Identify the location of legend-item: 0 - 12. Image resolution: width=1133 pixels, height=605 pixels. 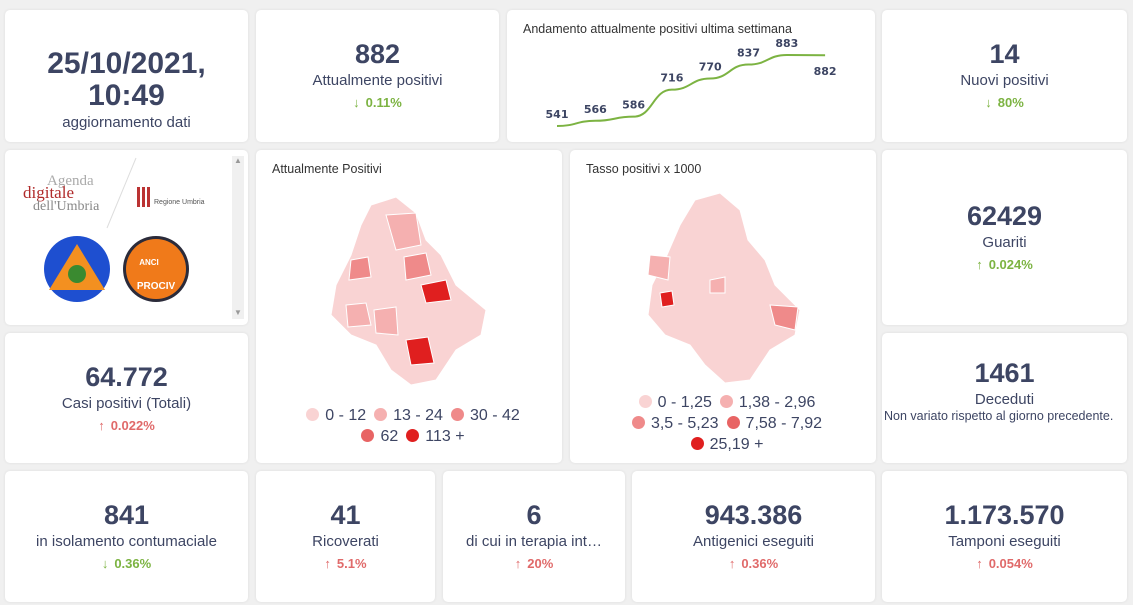
(332, 415).